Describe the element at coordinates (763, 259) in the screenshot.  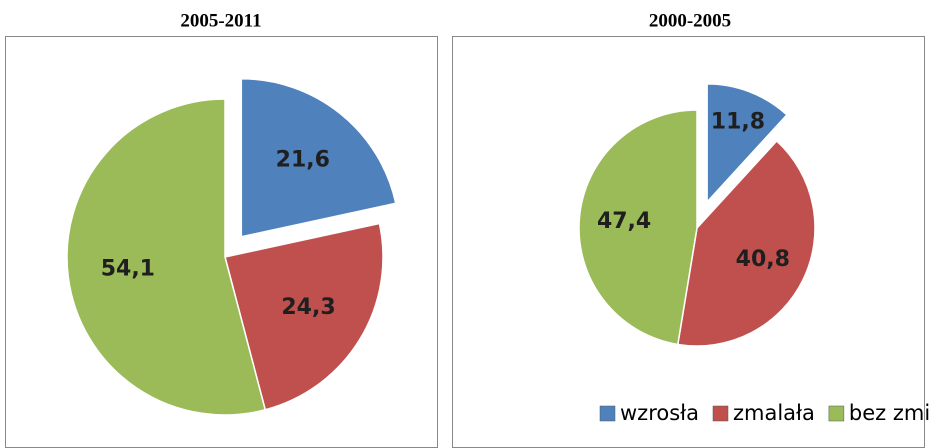
I see `data-label: 40,8` at that location.